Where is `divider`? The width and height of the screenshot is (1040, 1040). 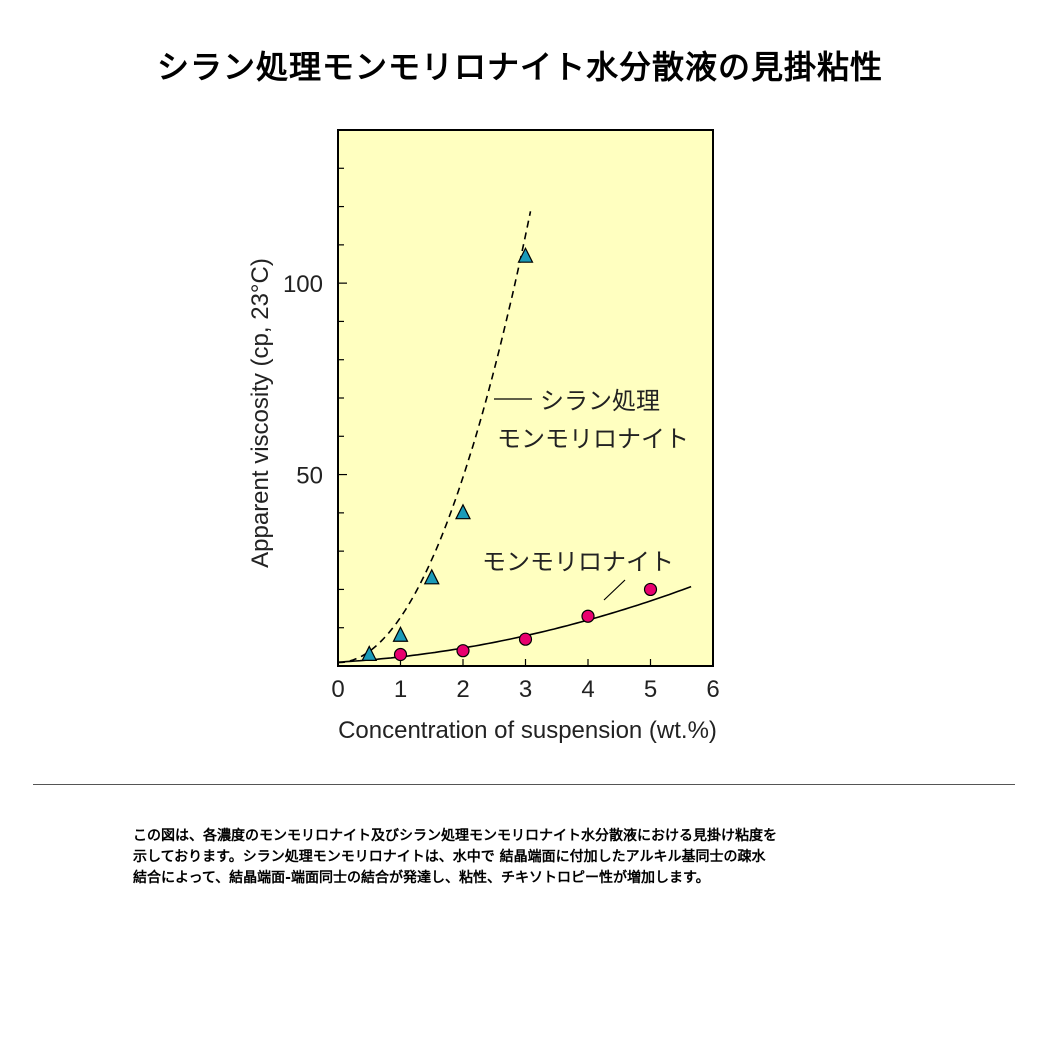
divider is located at coordinates (524, 784).